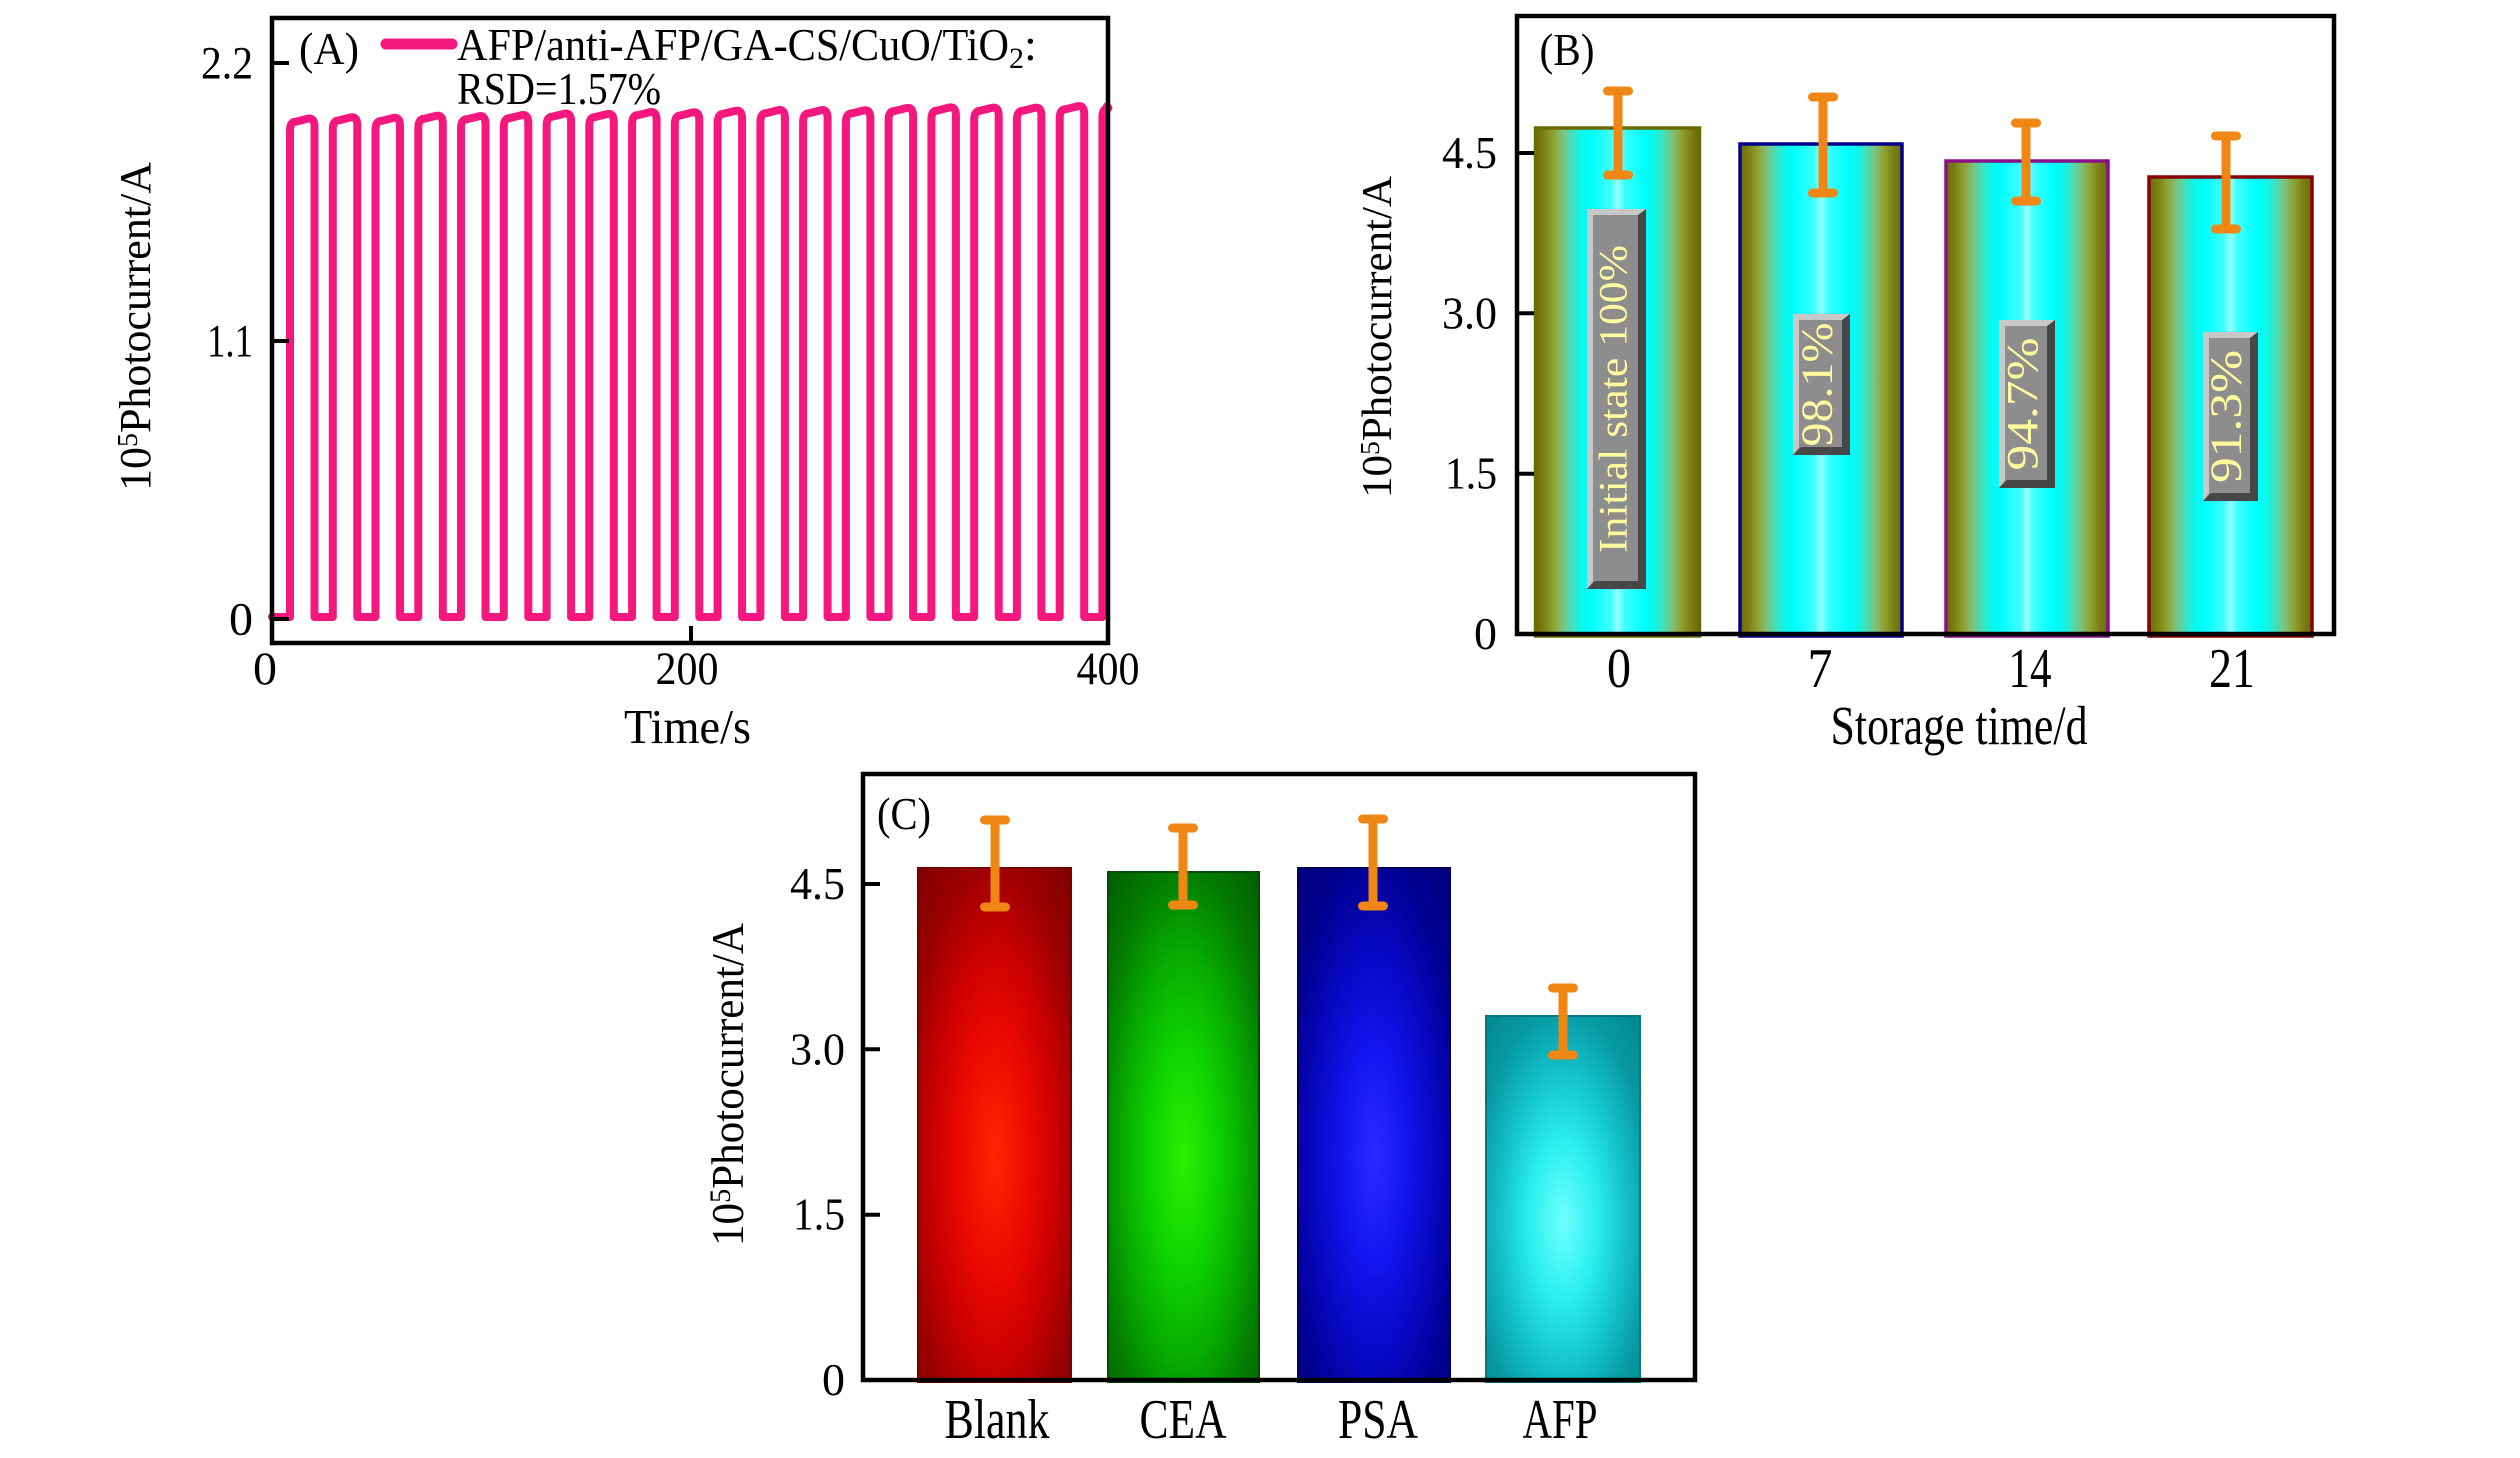  Describe the element at coordinates (1820, 669) in the screenshot. I see `svg-text: 7` at that location.